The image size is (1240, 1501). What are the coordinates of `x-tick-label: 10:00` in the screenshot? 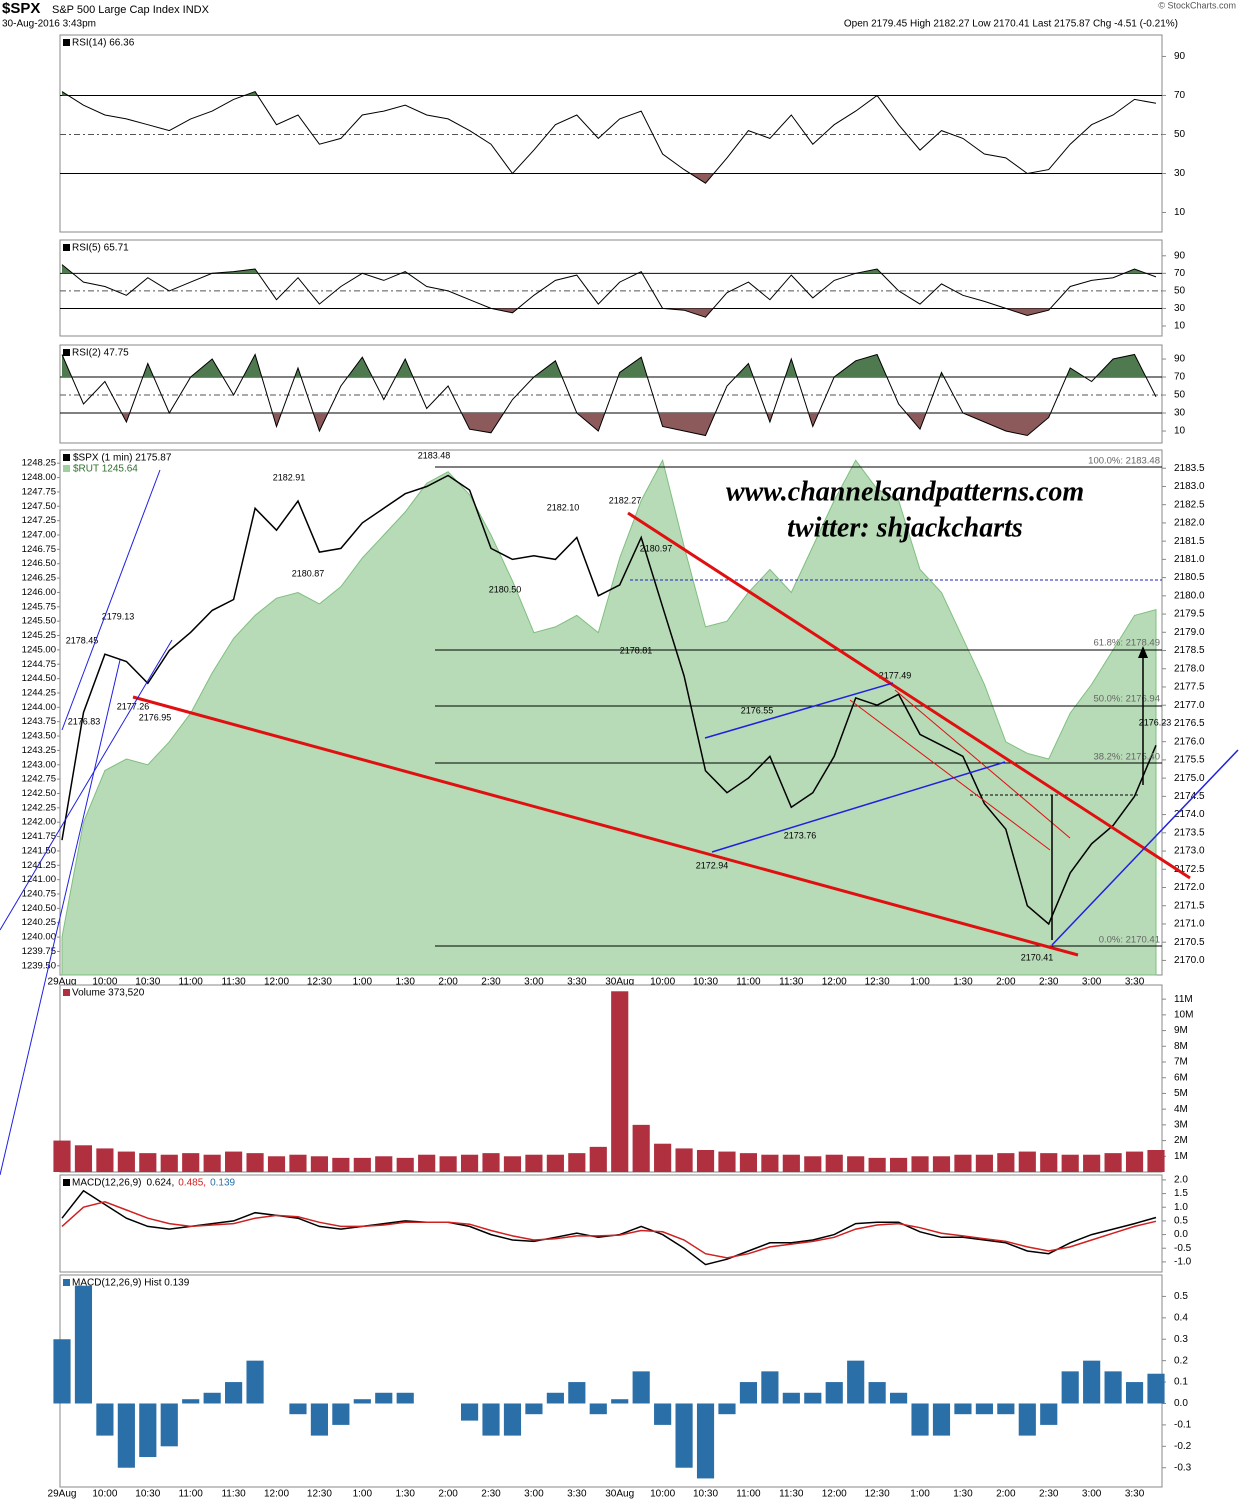 It's located at (662, 1494).